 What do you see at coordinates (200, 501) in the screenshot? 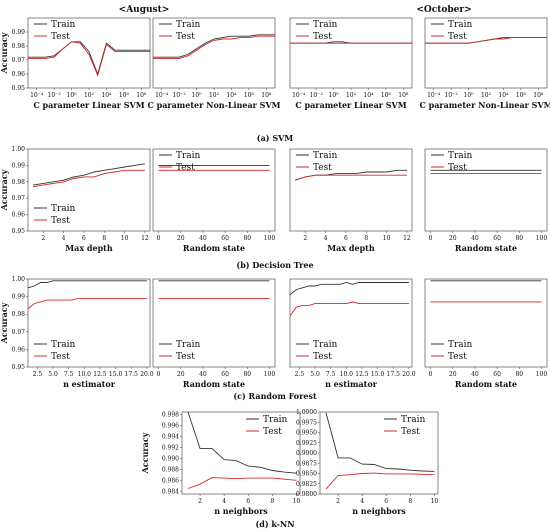
I see `x-tick-label: 2` at bounding box center [200, 501].